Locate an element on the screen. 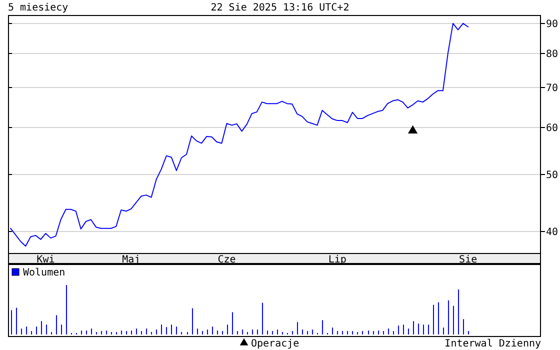 This screenshot has height=350, width=560. y-tick-label: 40 is located at coordinates (552, 232).